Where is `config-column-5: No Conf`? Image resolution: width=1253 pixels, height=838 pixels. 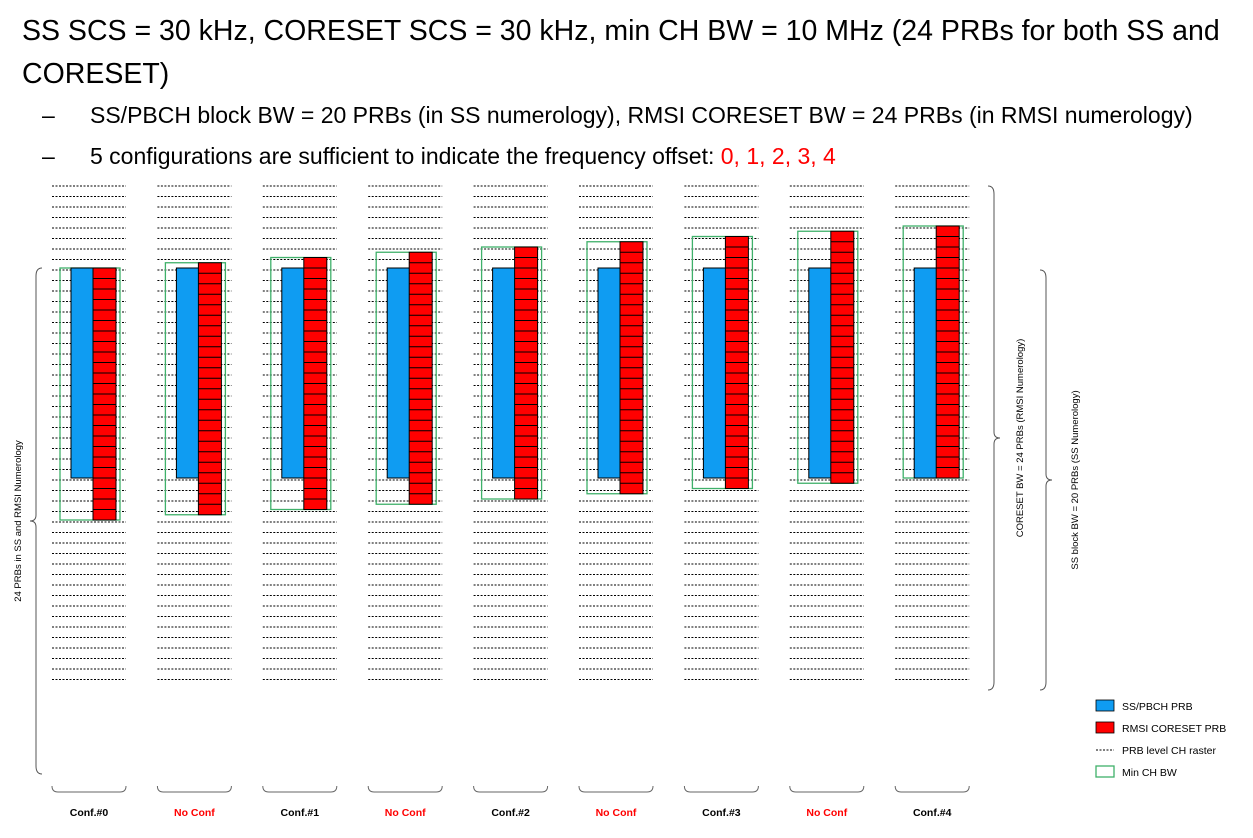
config-column-5: No Conf is located at coordinates (616, 530).